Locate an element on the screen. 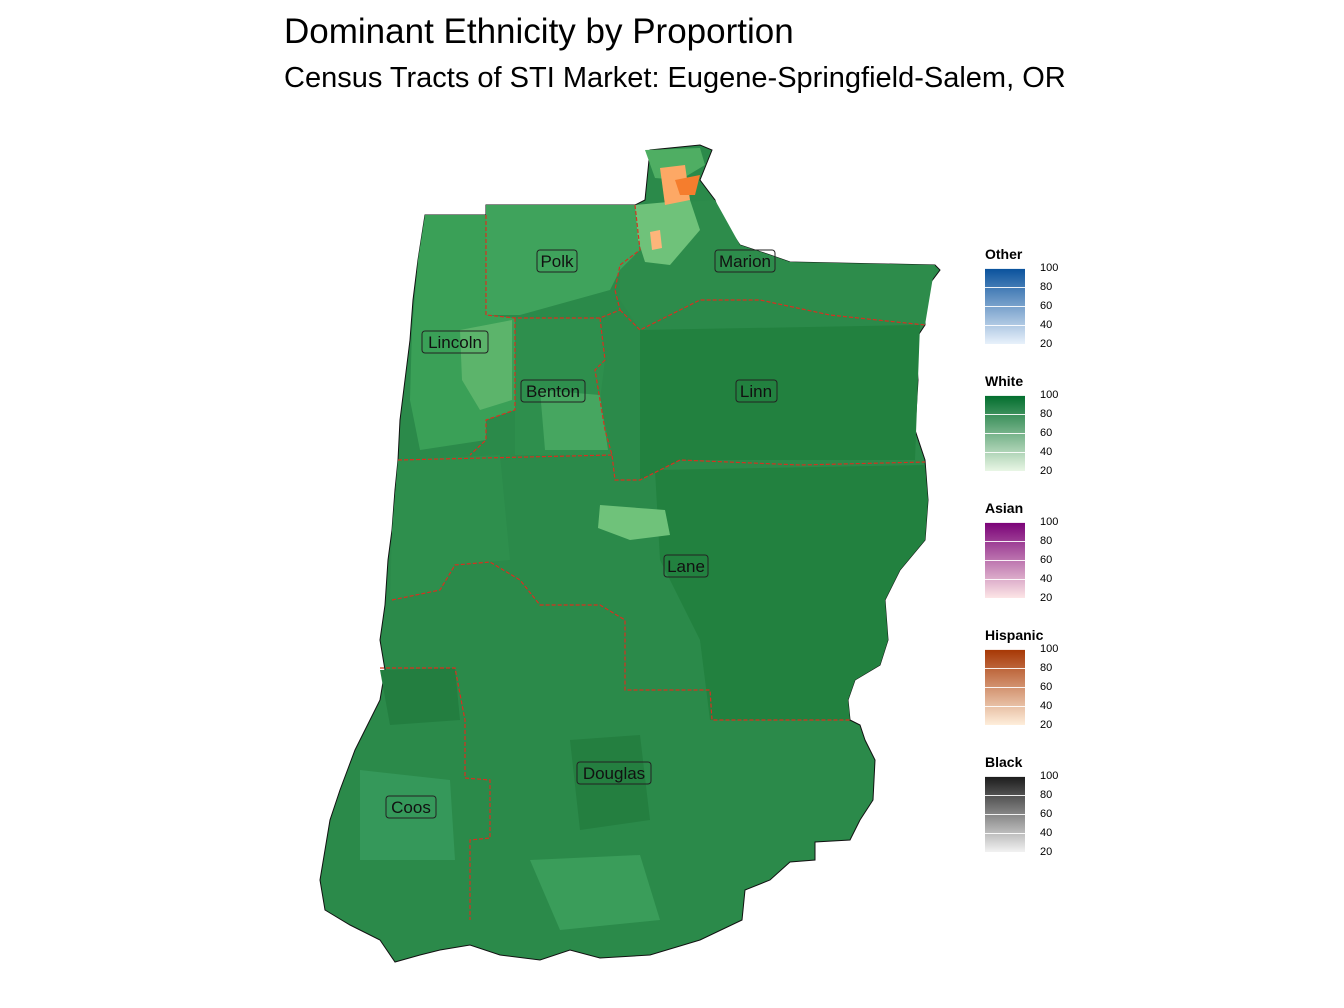 This screenshot has width=1344, height=1008. svg-text: Douglas is located at coordinates (614, 773).